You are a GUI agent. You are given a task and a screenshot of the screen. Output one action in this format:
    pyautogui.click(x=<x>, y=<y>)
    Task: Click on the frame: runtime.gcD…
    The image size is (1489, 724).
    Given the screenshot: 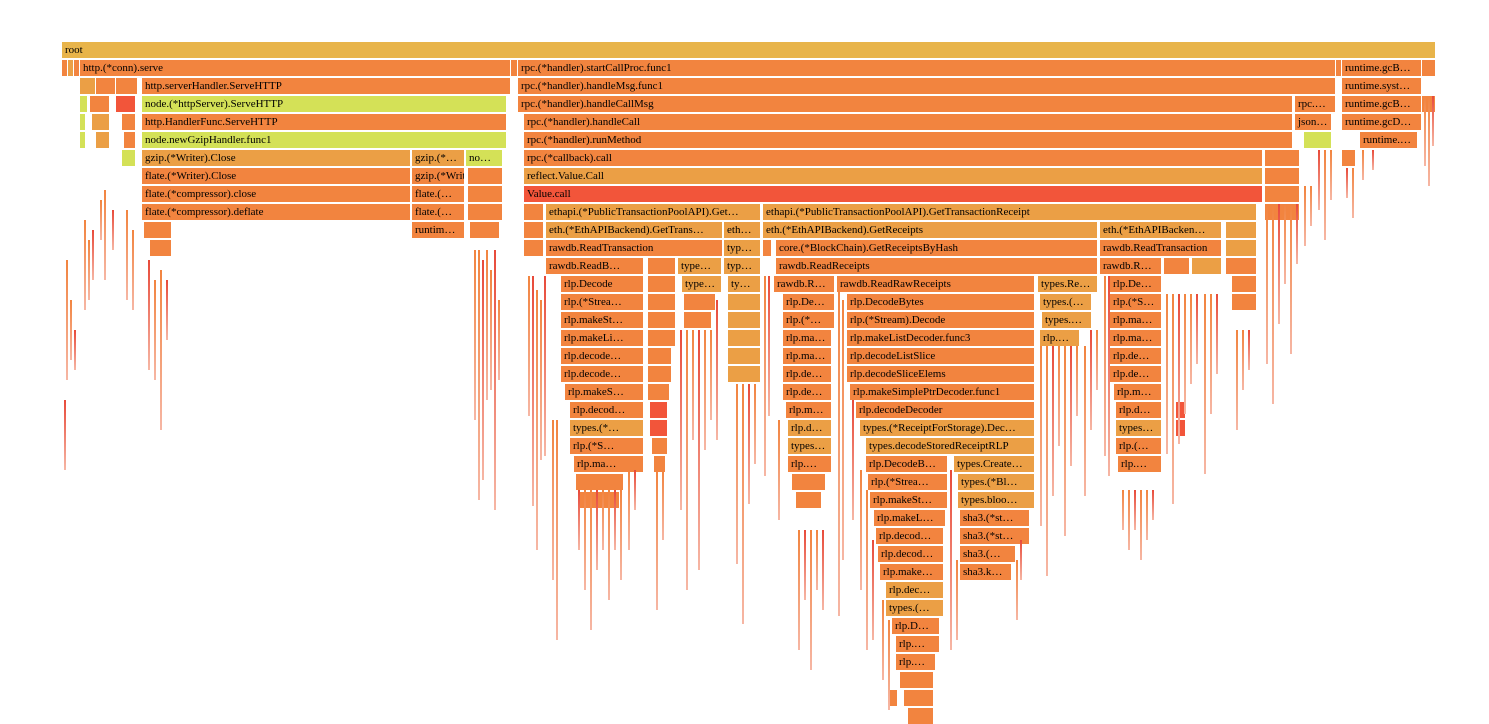 What is the action you would take?
    pyautogui.click(x=1382, y=122)
    